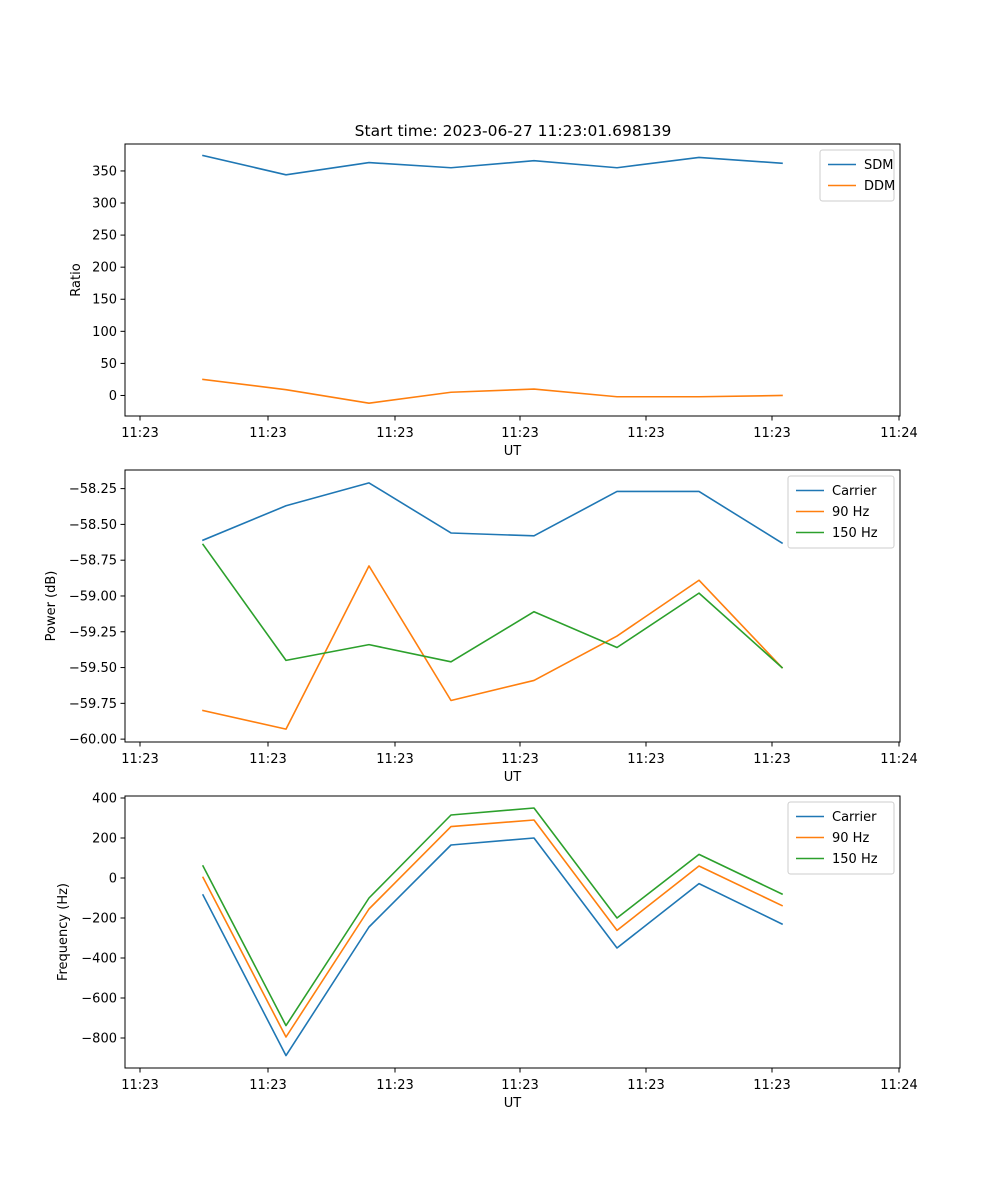  What do you see at coordinates (492, 165) in the screenshot?
I see `series-line-sdm` at bounding box center [492, 165].